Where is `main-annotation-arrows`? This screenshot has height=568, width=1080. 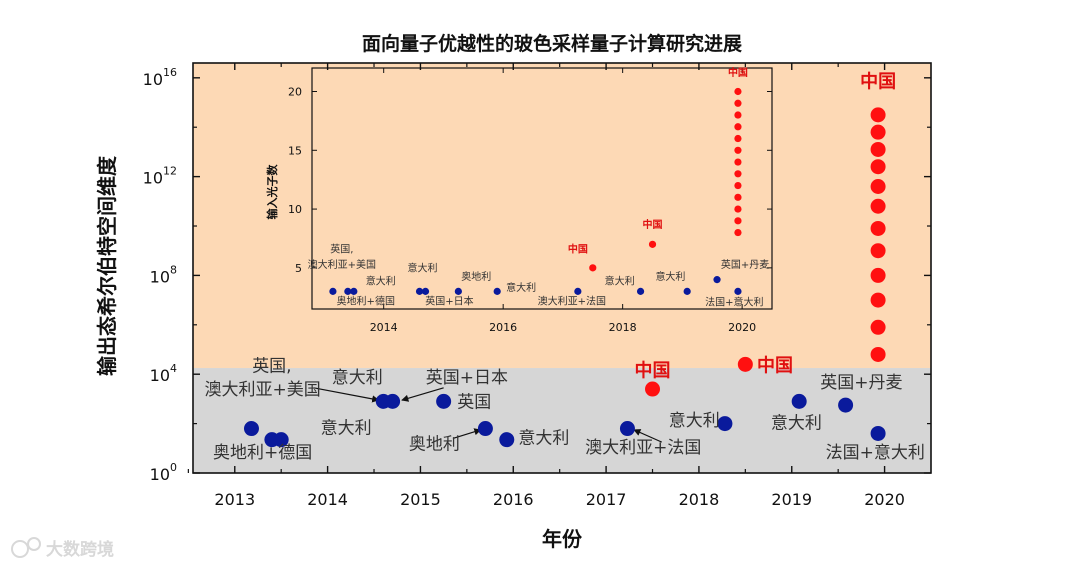
main-annotation-arrows is located at coordinates (488, 415).